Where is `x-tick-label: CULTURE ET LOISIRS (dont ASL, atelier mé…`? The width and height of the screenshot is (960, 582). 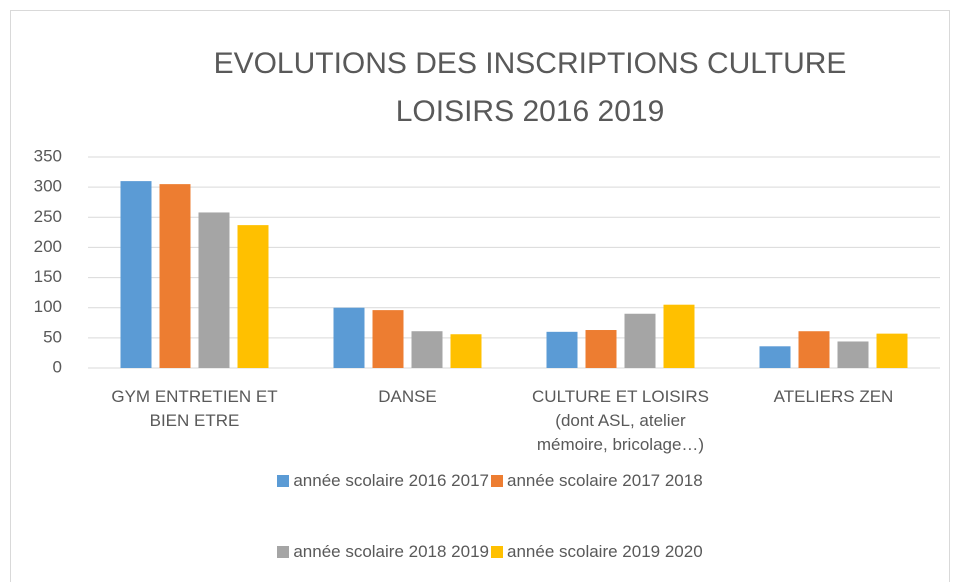
x-tick-label: CULTURE ET LOISIRS (dont ASL, atelier mé… is located at coordinates (620, 420).